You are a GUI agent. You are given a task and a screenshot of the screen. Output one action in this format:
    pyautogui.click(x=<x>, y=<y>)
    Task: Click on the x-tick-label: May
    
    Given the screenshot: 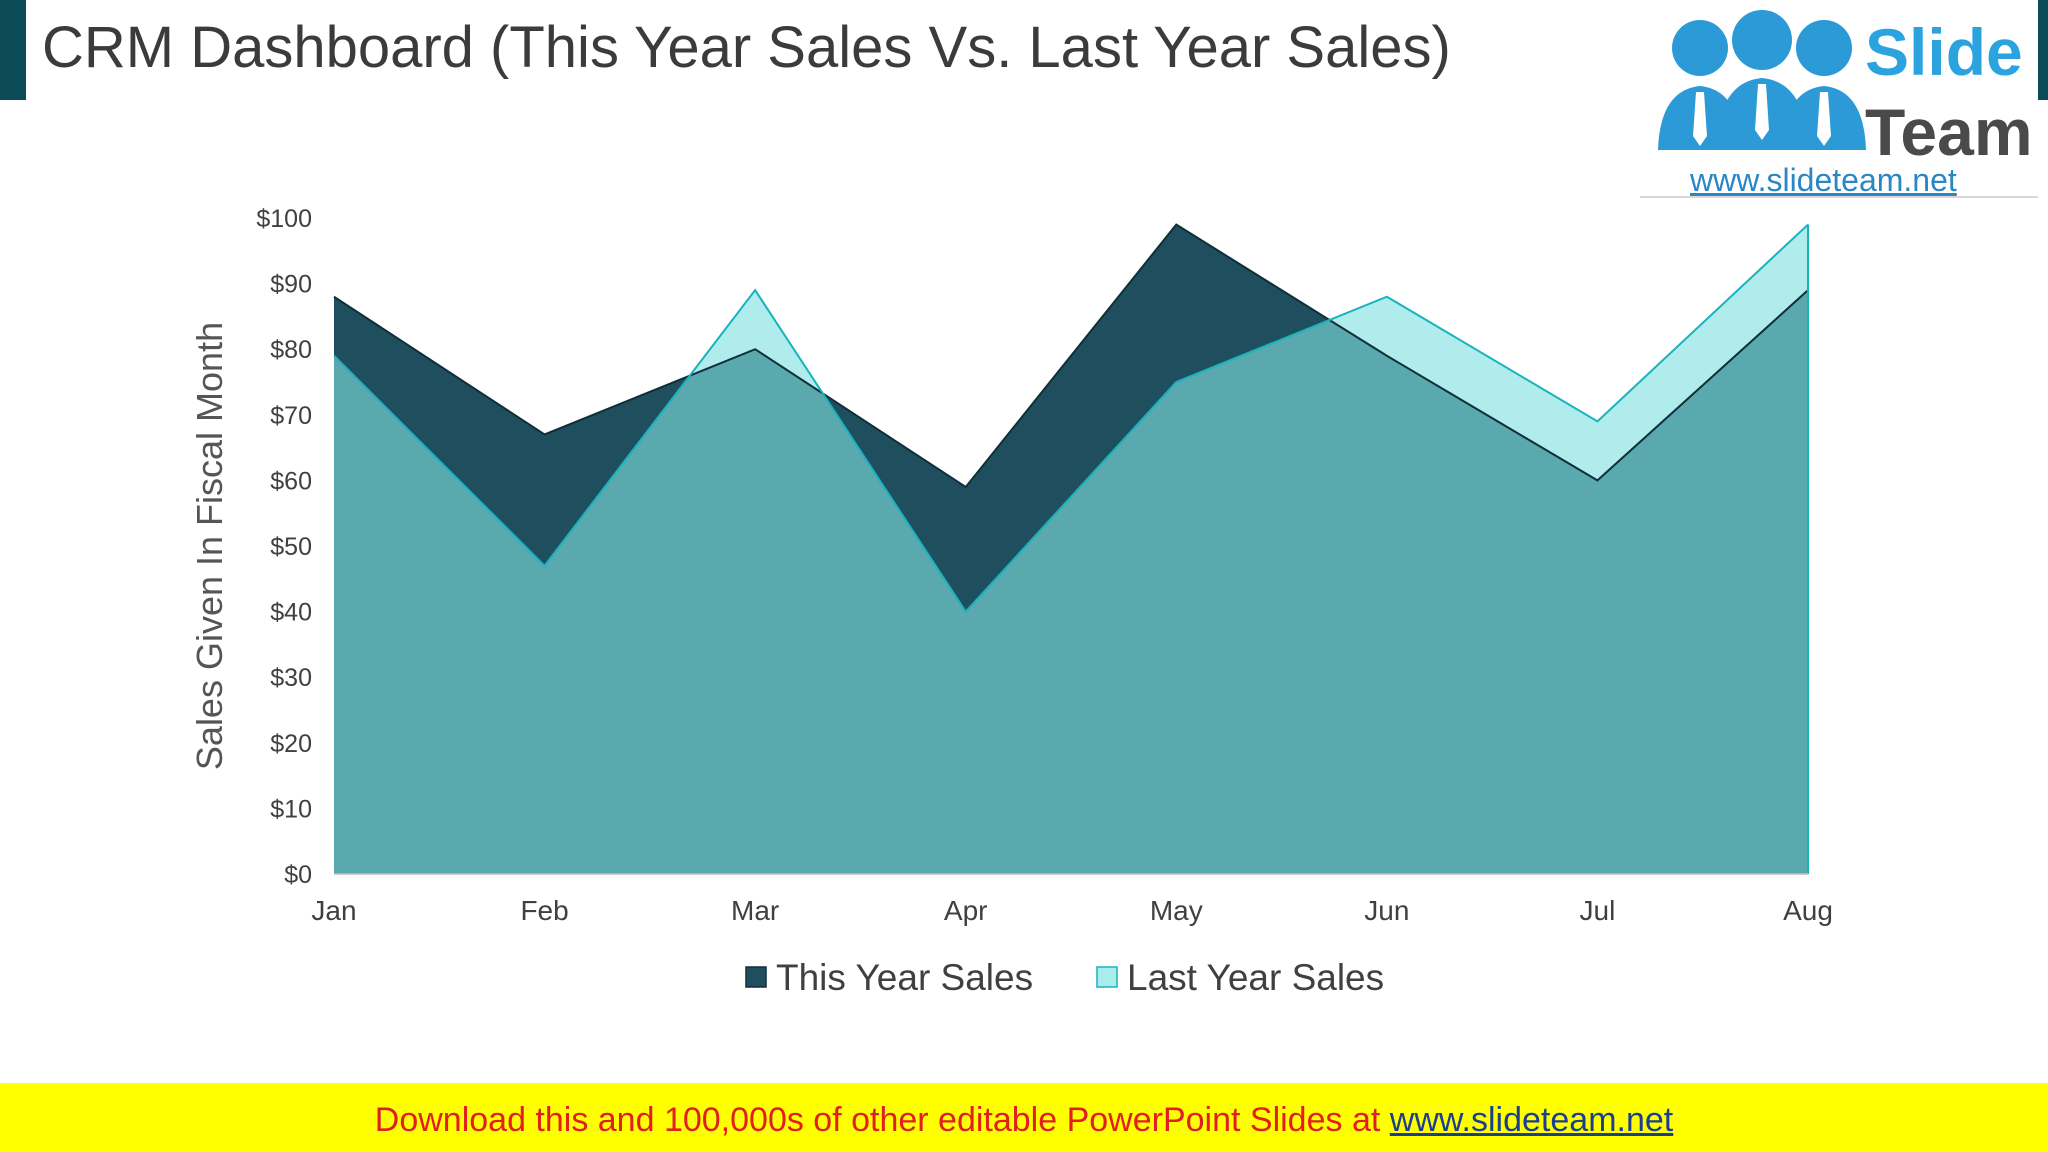 What is the action you would take?
    pyautogui.click(x=1176, y=910)
    